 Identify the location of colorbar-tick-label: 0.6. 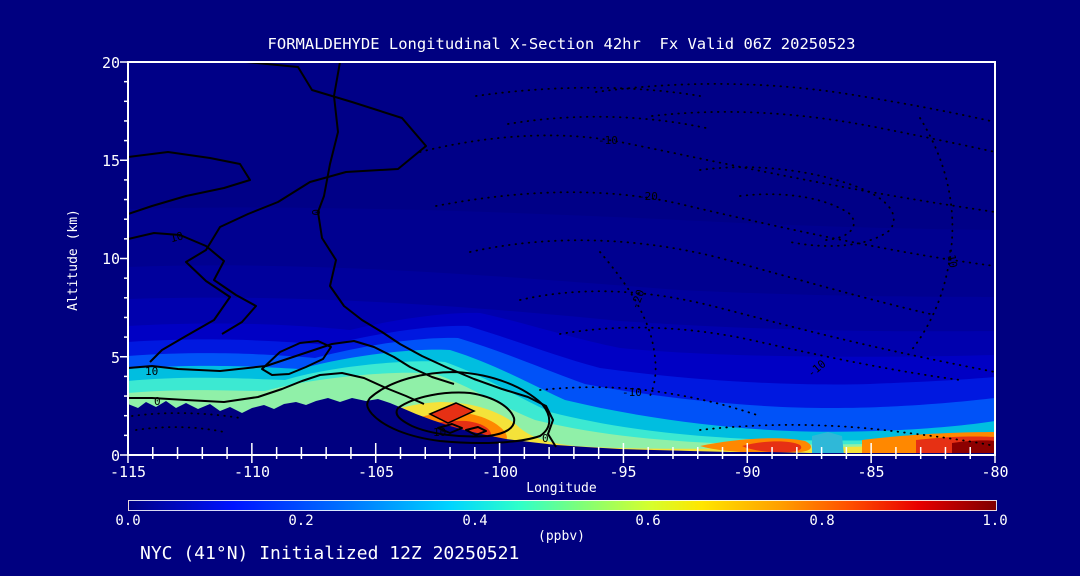
(648, 521).